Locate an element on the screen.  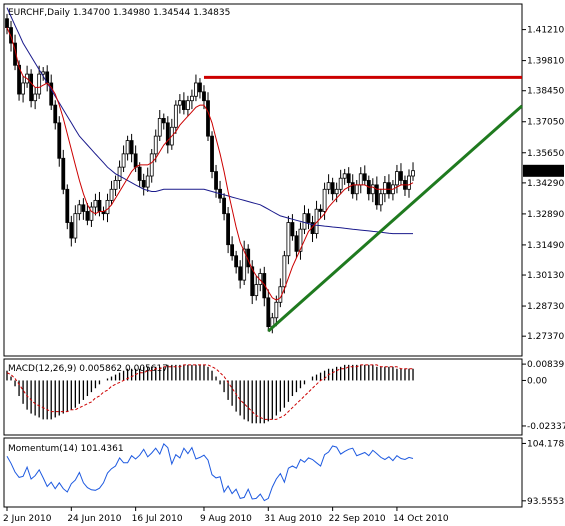
price-tick-label: 1.35650 is located at coordinates (545, 154).